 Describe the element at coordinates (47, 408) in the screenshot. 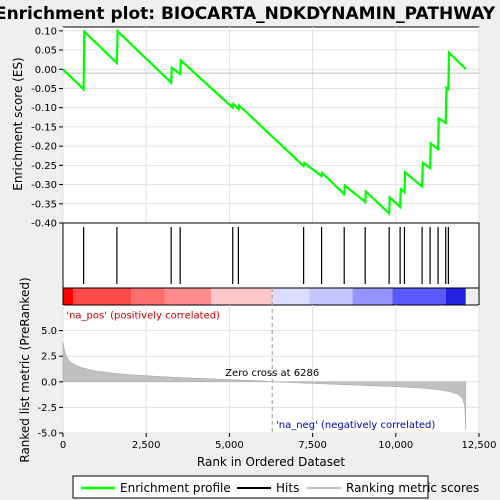

I see `metric-y-tick-label: -2.5` at that location.